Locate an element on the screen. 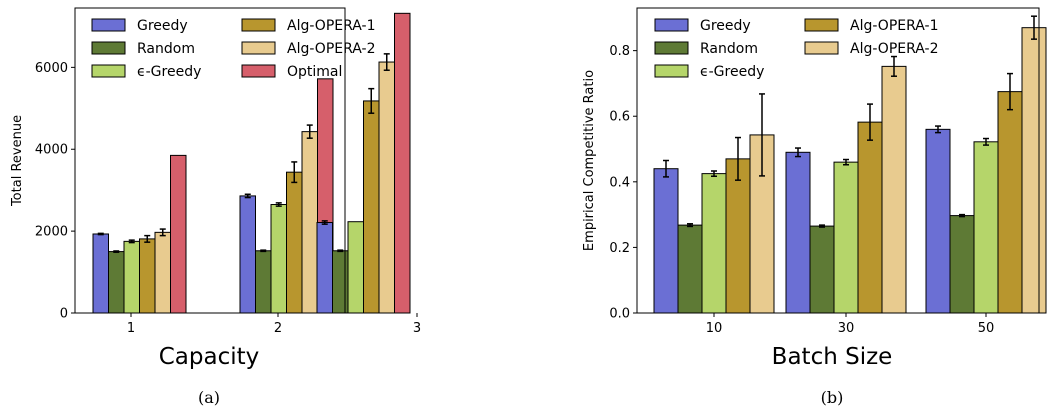 This screenshot has height=411, width=1048. x-tick-label: 1 is located at coordinates (131, 328).